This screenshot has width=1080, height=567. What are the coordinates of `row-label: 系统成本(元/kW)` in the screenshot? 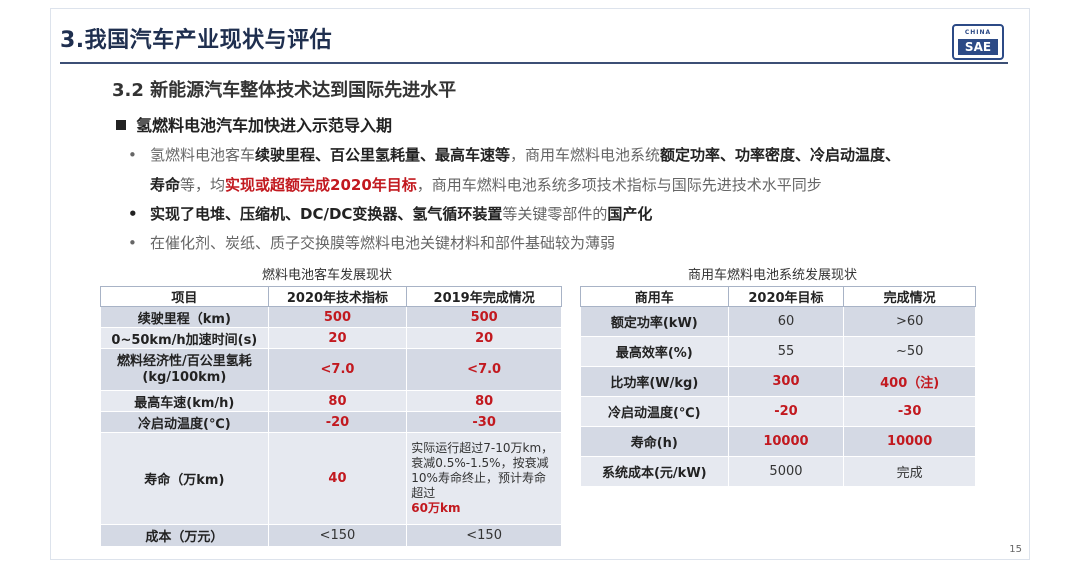 It's located at (654, 471).